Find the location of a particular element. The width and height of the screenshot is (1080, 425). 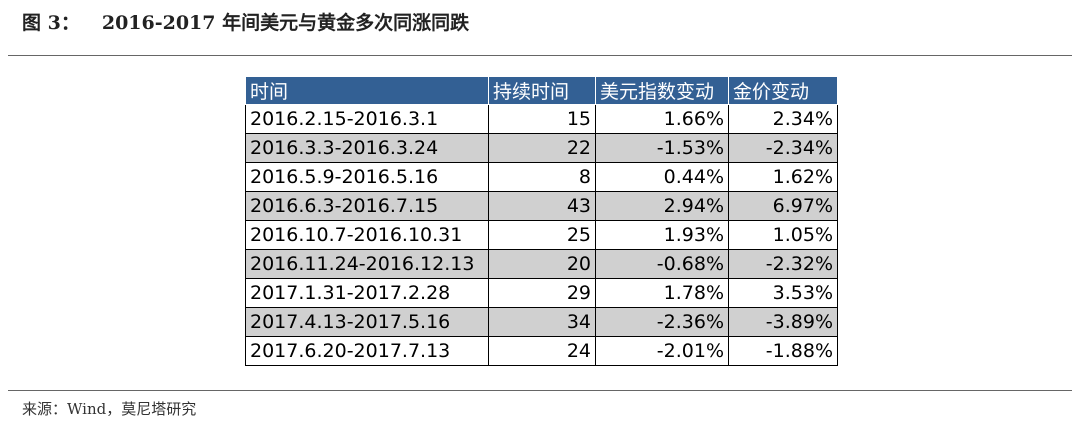

table-cell: -2.32% is located at coordinates (783, 264).